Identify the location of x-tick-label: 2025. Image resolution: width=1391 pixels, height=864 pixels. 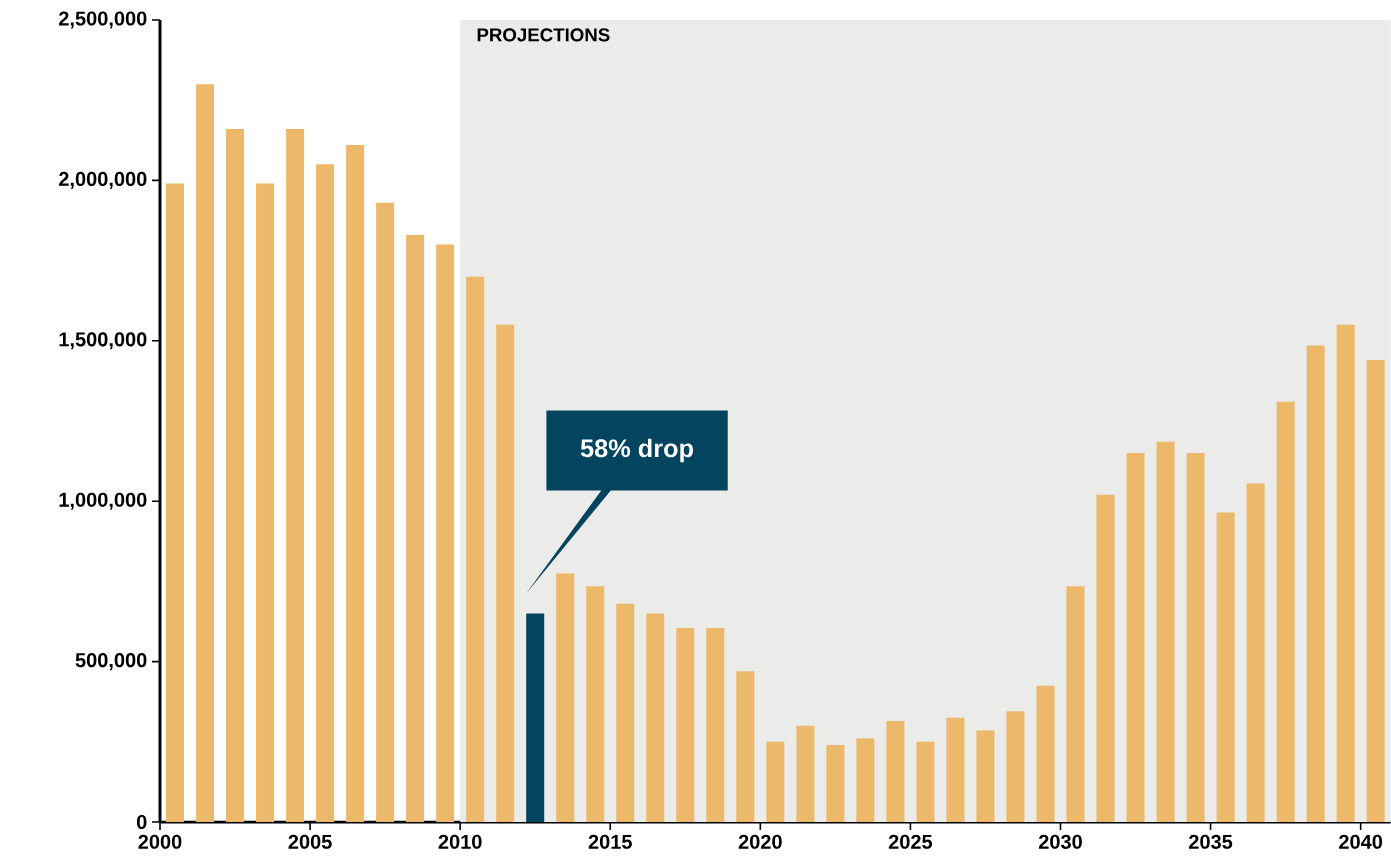
(910, 841).